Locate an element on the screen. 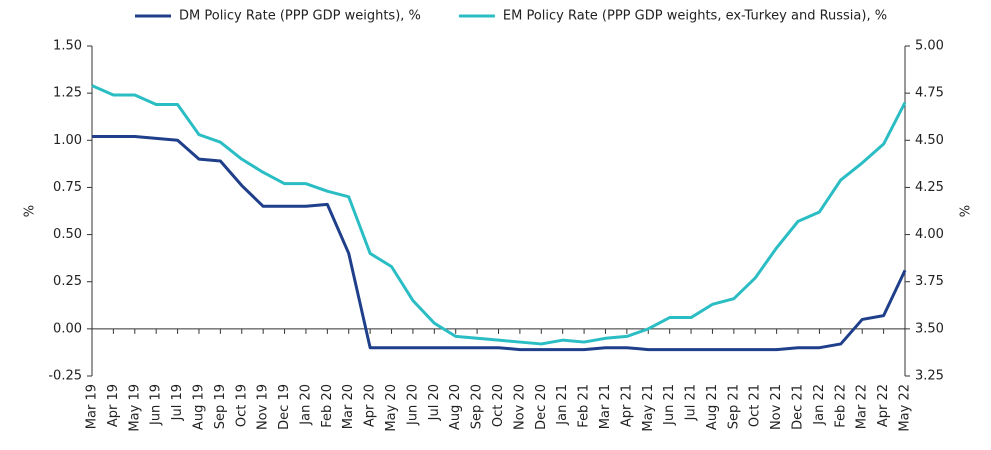 This screenshot has height=450, width=991. x-tick-label: Nov 19 is located at coordinates (263, 407).